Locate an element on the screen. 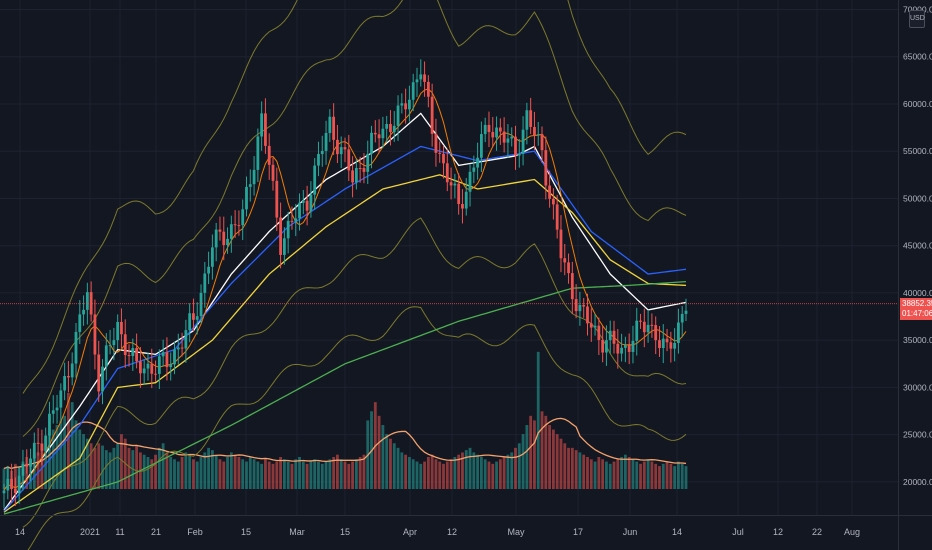 Image resolution: width=932 pixels, height=550 pixels. current-price-label: 38852.35 01:47:06 is located at coordinates (916, 308).